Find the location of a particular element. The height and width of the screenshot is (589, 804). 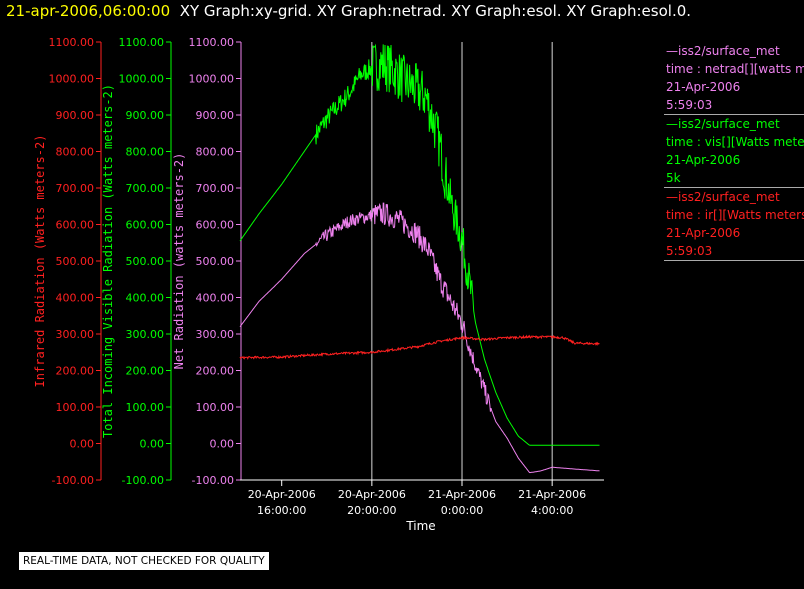

y-tick-label-ir: 800.00 is located at coordinates (75, 152).